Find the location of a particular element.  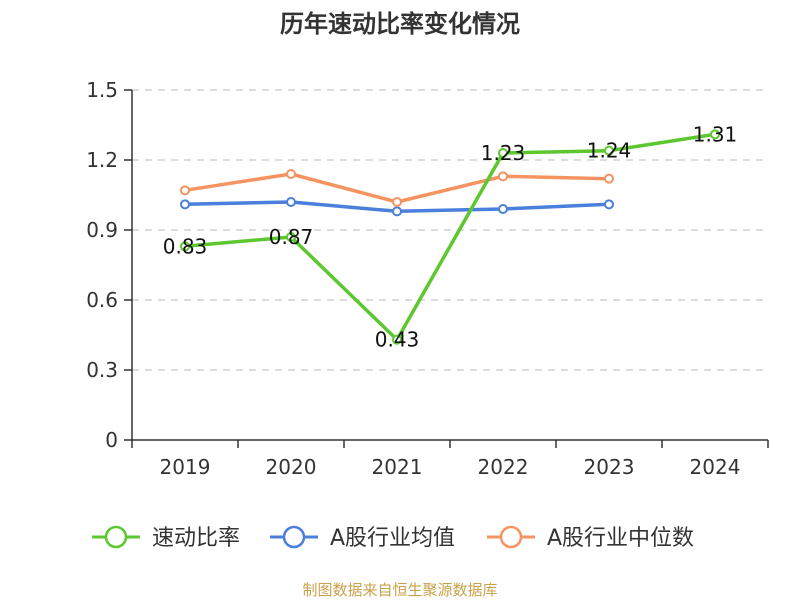

y-tick-label: 0.9 is located at coordinates (102, 230).